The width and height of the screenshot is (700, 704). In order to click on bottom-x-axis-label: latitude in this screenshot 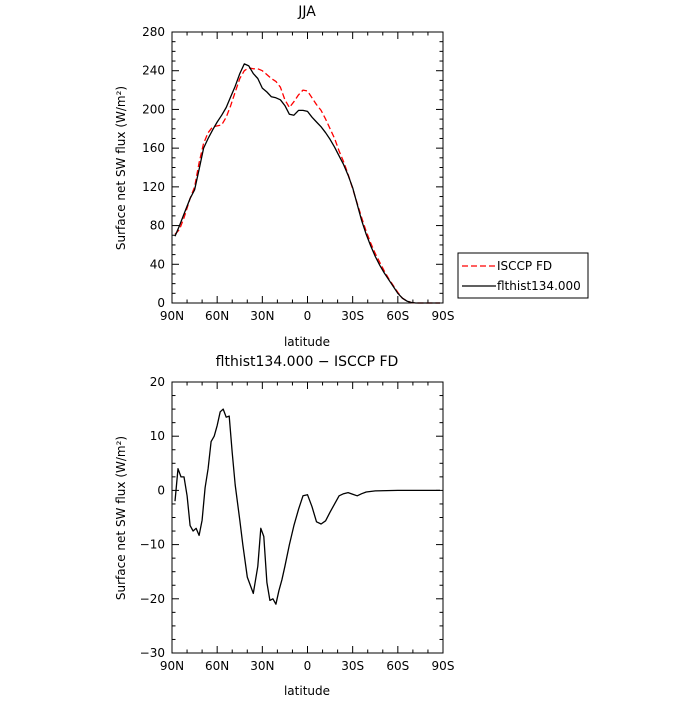, I will do `click(307, 691)`.